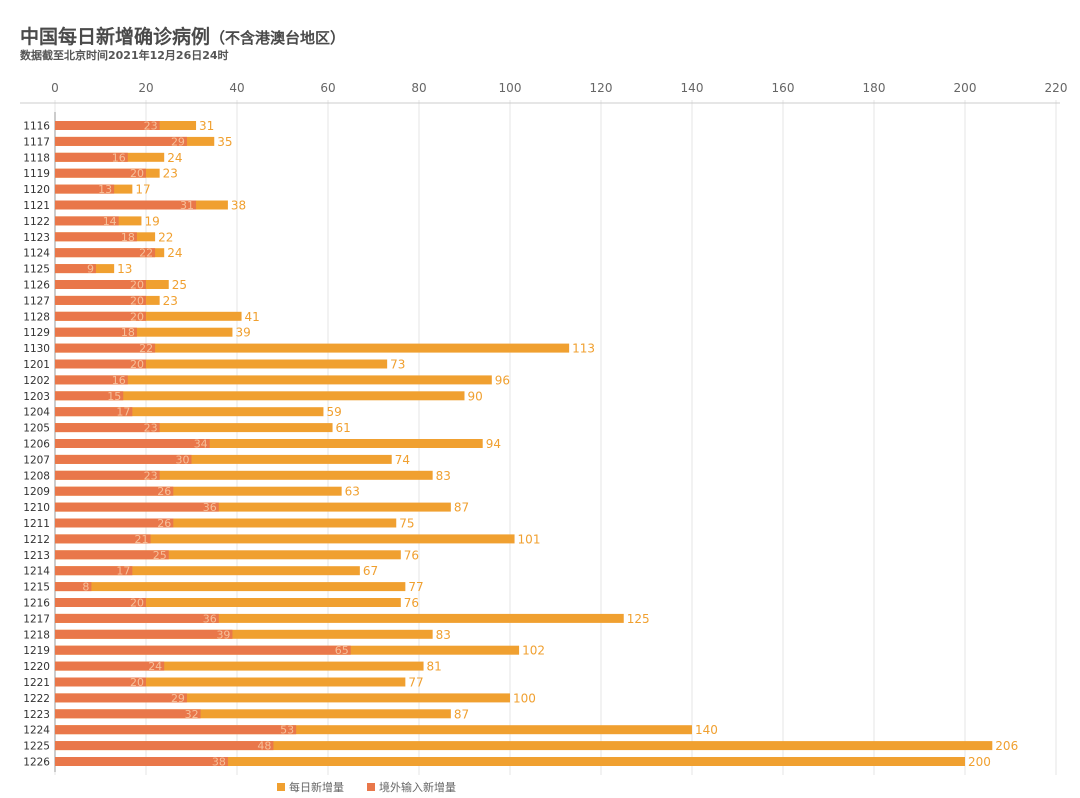  Describe the element at coordinates (461, 714) in the screenshot. I see `data-label-total-1223: 87` at that location.